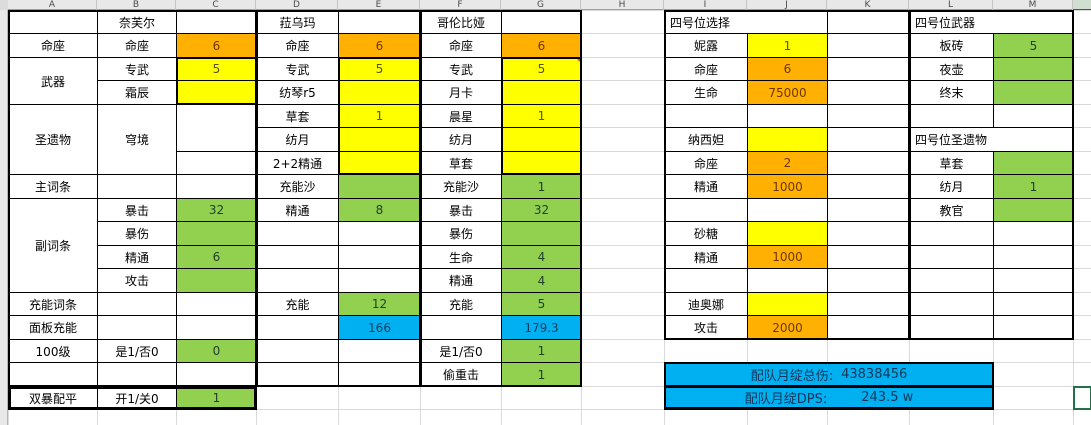 The width and height of the screenshot is (1091, 425). I want to click on cell-M13, so click(1033, 304).